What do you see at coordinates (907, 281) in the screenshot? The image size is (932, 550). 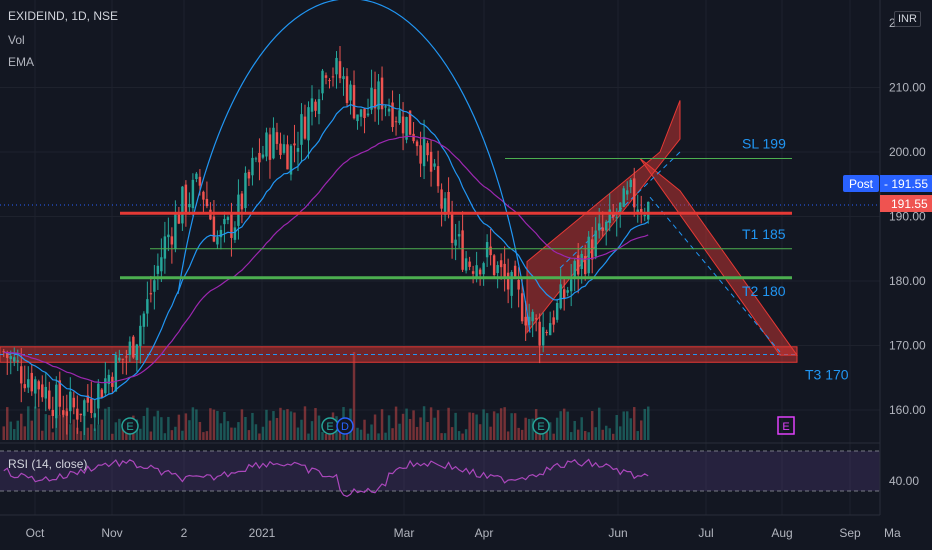 I see `price-tick: 180.00` at bounding box center [907, 281].